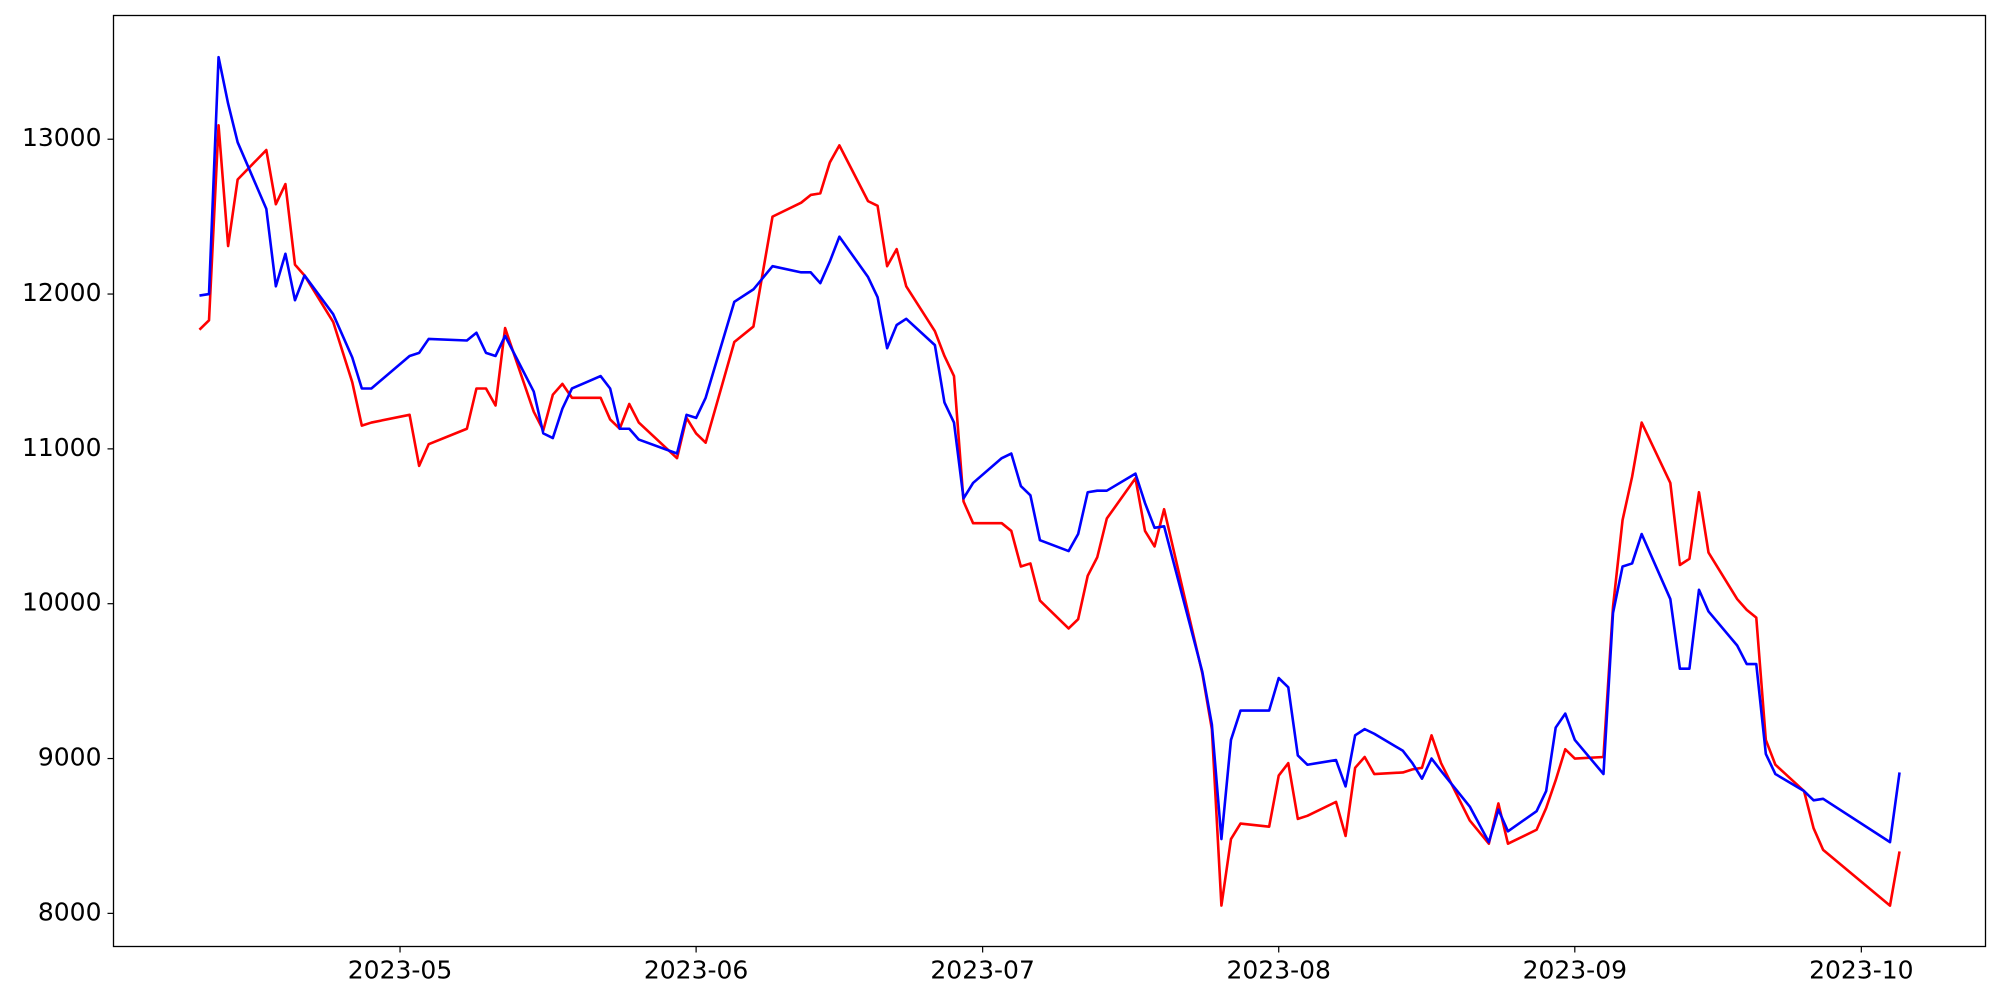 This screenshot has height=1000, width=2000. What do you see at coordinates (1861, 970) in the screenshot?
I see `x-tick-label: 2023-10` at bounding box center [1861, 970].